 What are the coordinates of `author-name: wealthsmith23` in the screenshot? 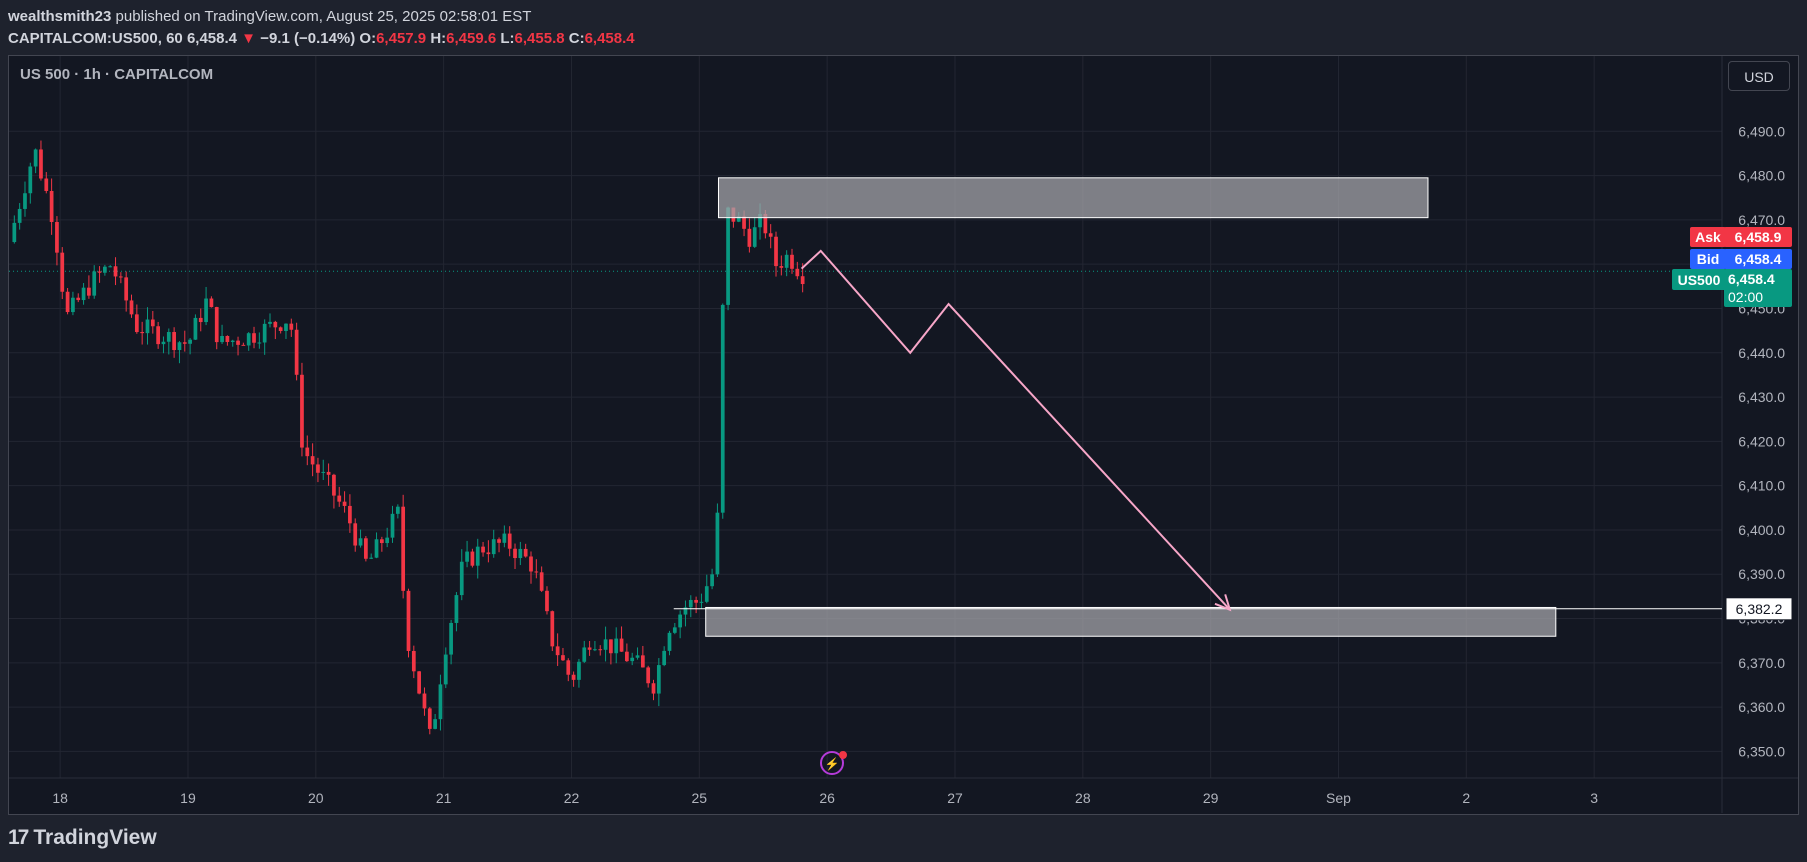 It's located at (60, 16).